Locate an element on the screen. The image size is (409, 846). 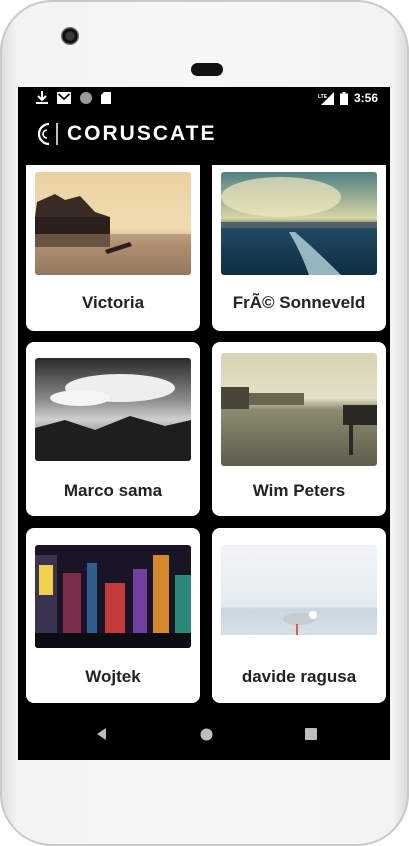
download-icon is located at coordinates (42, 97).